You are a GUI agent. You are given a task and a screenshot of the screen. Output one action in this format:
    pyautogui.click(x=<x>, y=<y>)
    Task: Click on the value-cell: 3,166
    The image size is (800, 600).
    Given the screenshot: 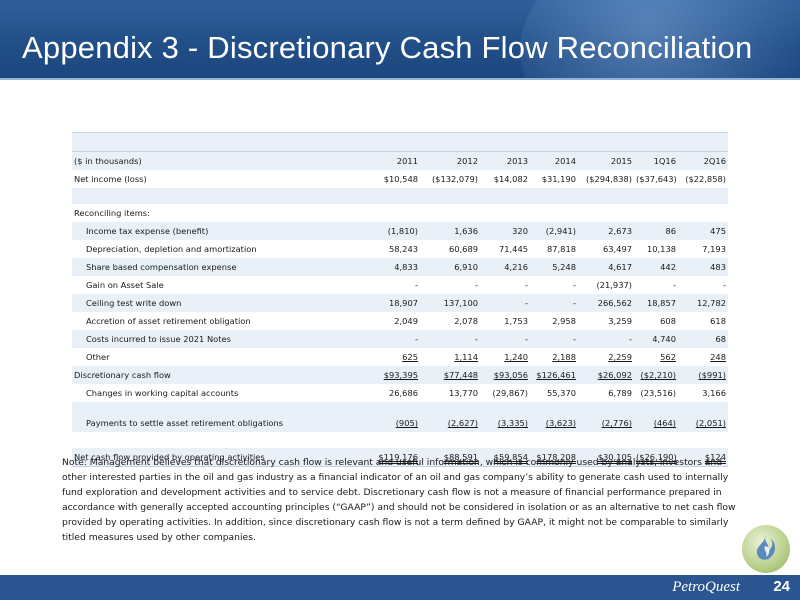 What is the action you would take?
    pyautogui.click(x=714, y=393)
    